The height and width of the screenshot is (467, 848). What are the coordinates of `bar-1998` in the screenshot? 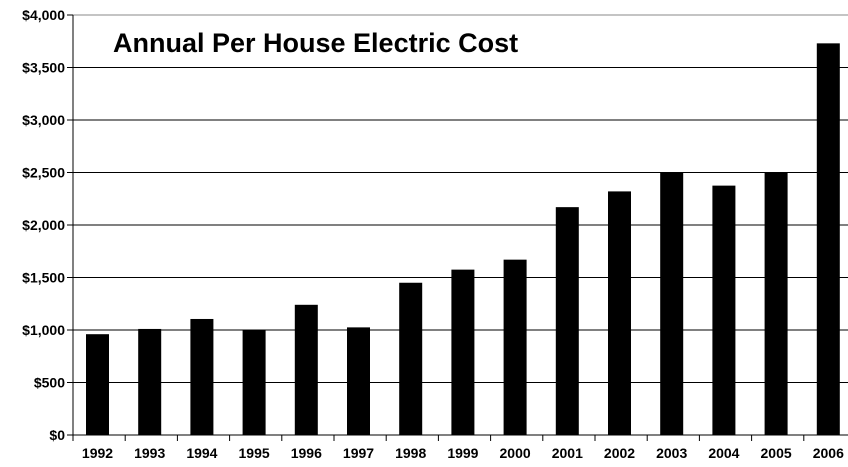 It's located at (411, 358).